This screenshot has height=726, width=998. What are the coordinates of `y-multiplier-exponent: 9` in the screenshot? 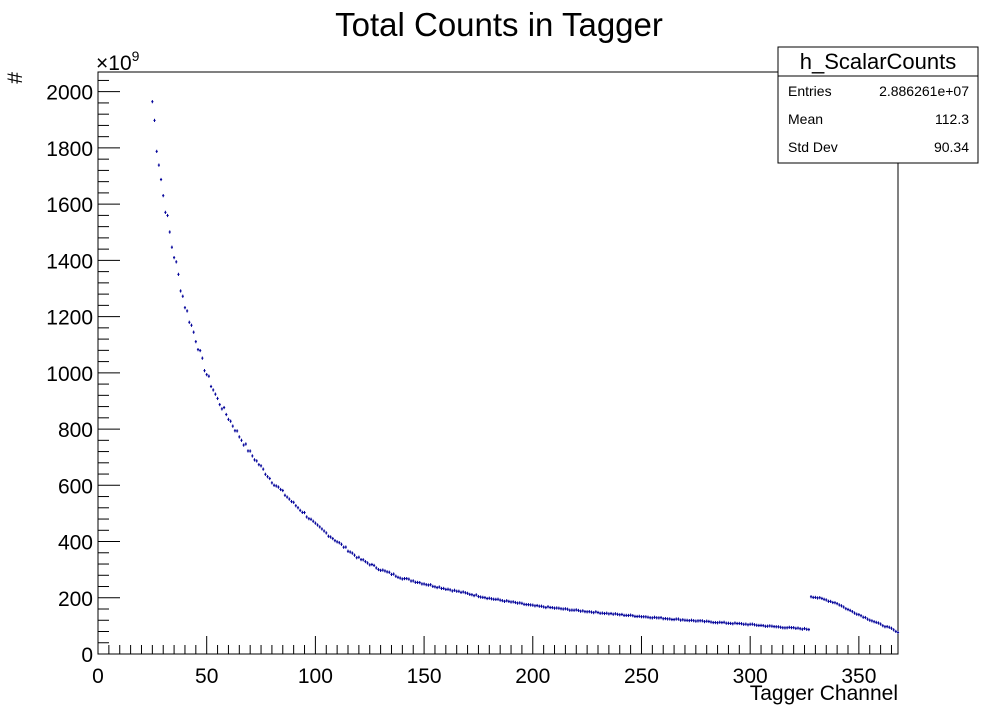 It's located at (136, 56).